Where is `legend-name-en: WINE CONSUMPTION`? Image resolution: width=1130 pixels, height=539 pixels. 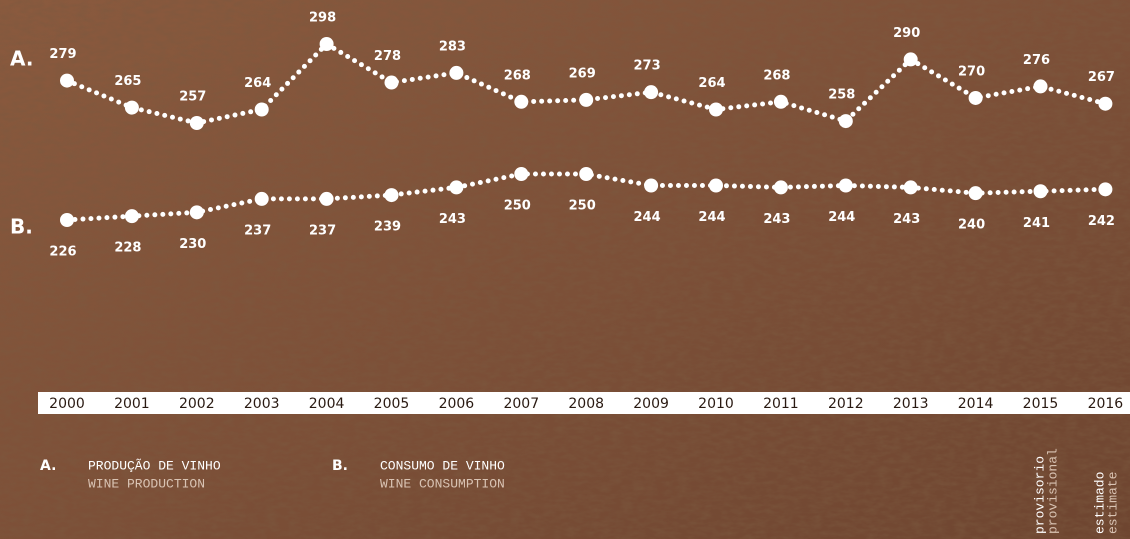
legend-name-en: WINE CONSUMPTION is located at coordinates (442, 483).